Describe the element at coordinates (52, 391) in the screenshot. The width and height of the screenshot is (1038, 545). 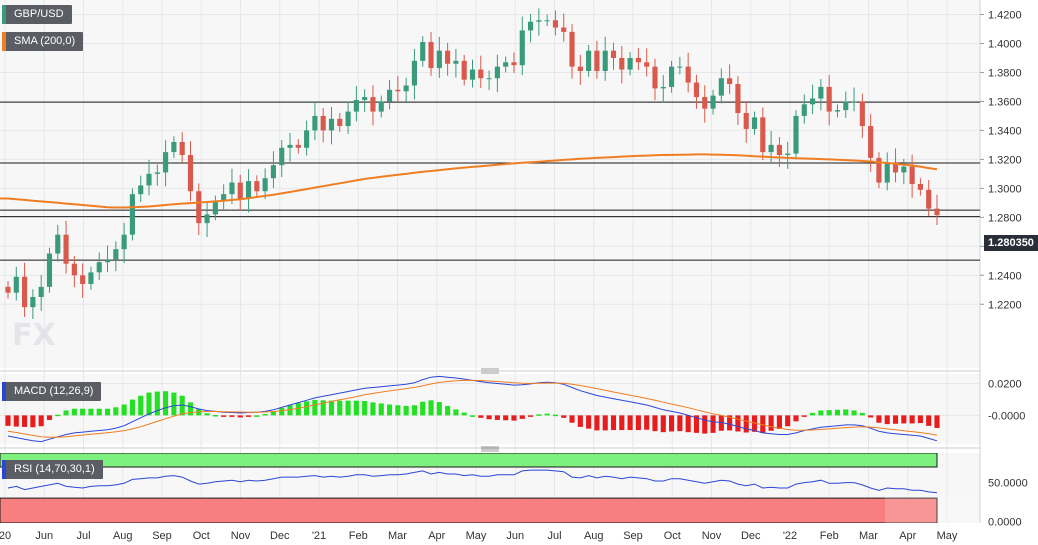
I see `macd-legend: MACD (12,26,9)` at that location.